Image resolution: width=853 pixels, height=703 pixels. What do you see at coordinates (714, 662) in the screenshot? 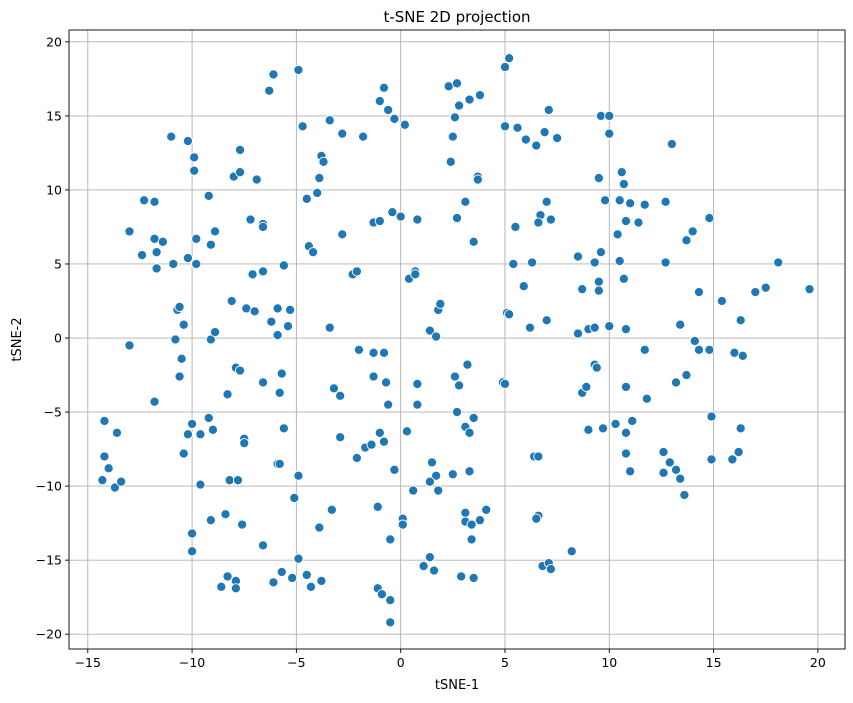
I see `x-tick-label: 15` at bounding box center [714, 662].